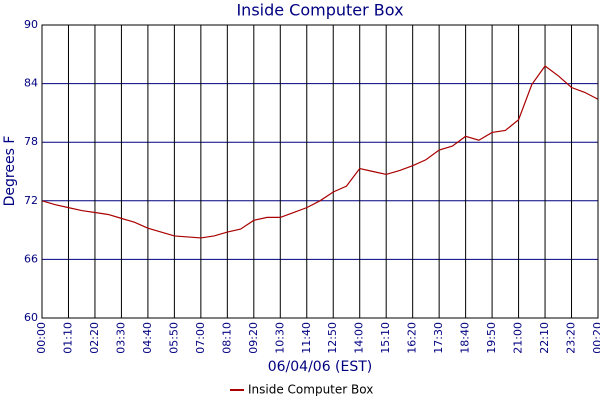 This screenshot has height=400, width=600. I want to click on legend-label: Inside Computer Box, so click(310, 390).